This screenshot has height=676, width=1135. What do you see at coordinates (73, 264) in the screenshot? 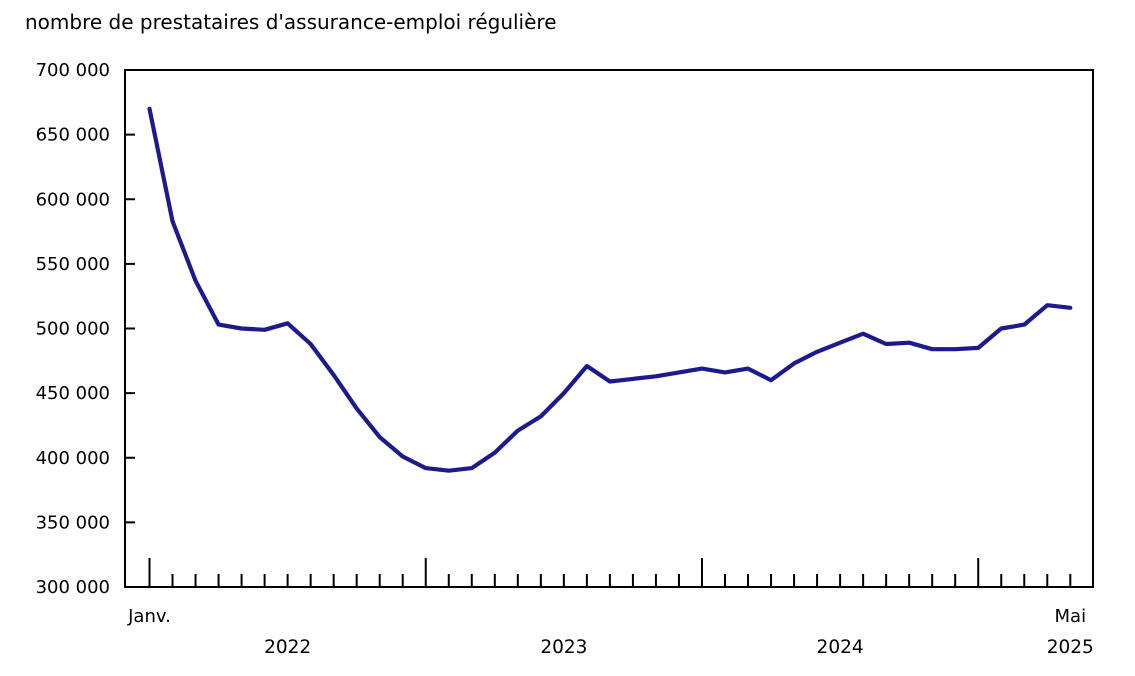
I see `y-tick-label: 550 000` at bounding box center [73, 264].